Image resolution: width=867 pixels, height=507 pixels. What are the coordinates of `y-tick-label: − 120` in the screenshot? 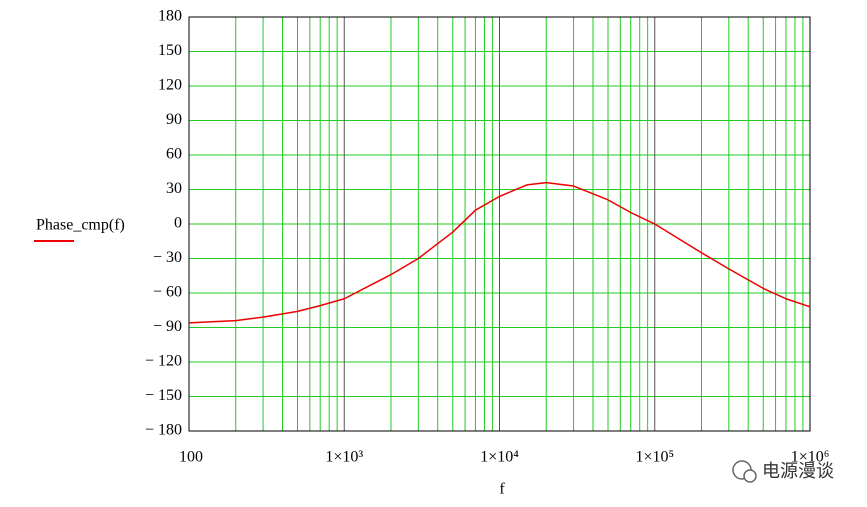 It's located at (163, 361).